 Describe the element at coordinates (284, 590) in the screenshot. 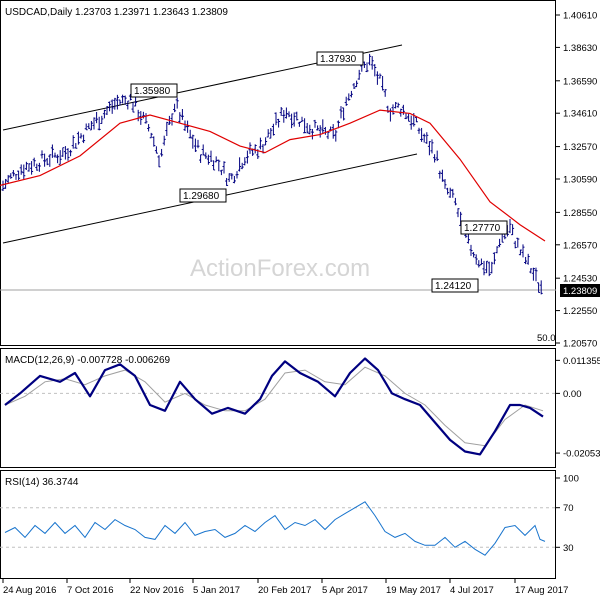

I see `x-tick-label: 20 Feb 2017` at that location.